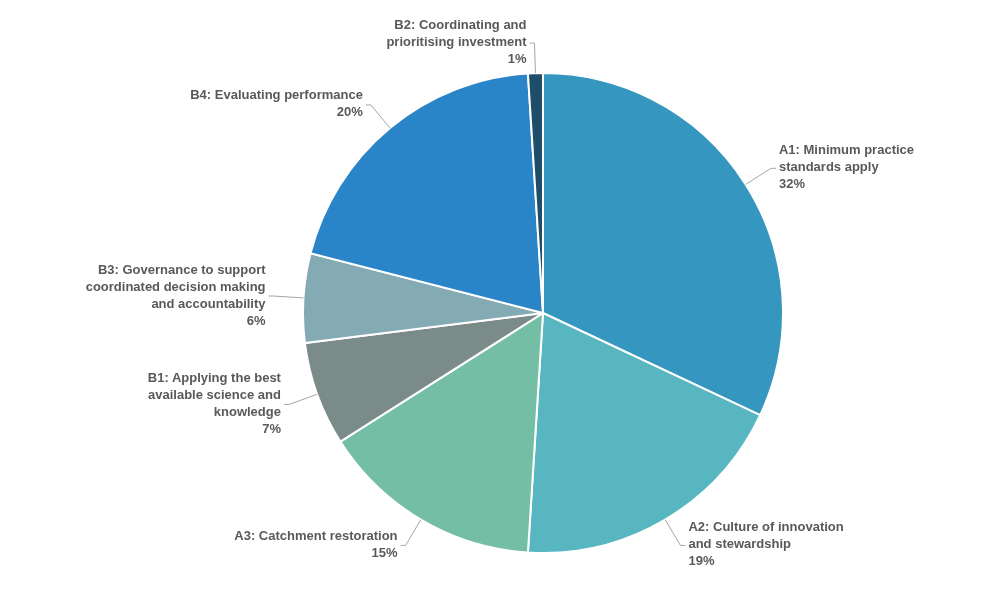 The width and height of the screenshot is (1005, 603). Describe the element at coordinates (272, 429) in the screenshot. I see `data-label: 7%` at that location.